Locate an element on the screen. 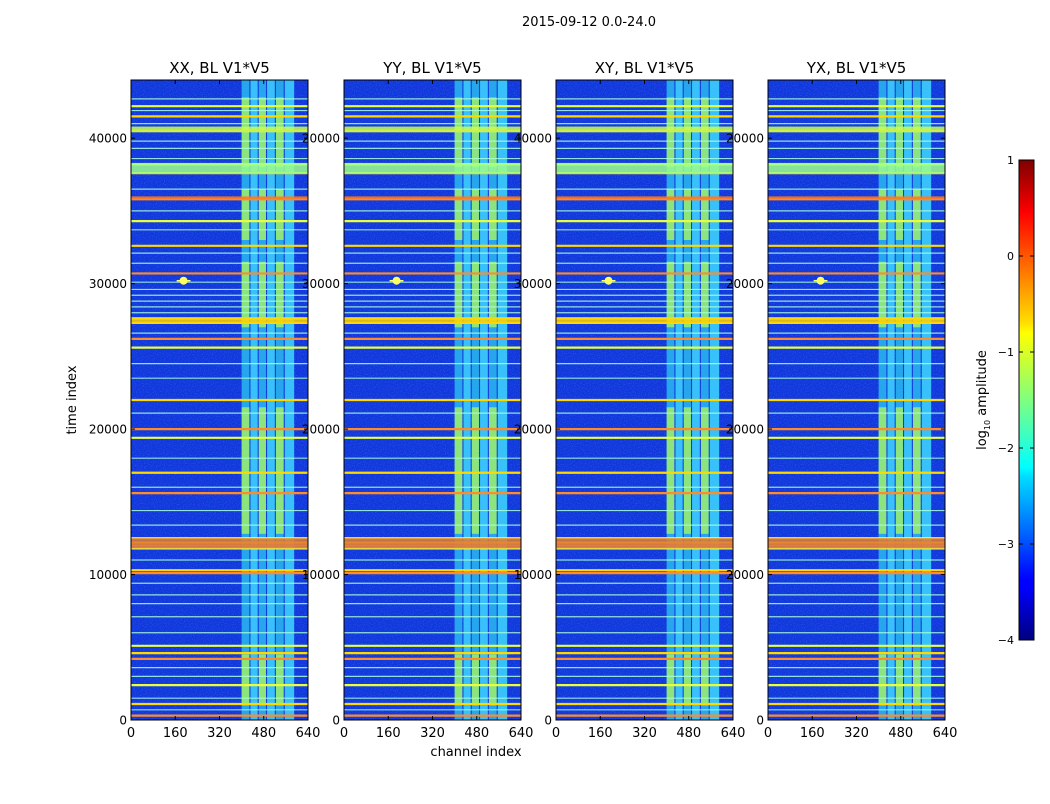 Image resolution: width=1050 pixels, height=804 pixels. y-axis-label: time index is located at coordinates (72, 399).